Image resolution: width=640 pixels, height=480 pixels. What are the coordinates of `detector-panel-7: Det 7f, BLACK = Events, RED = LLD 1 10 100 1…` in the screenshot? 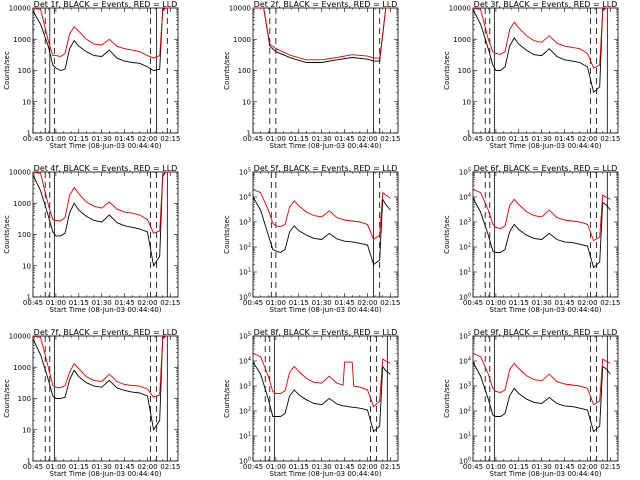 It's located at (91, 403).